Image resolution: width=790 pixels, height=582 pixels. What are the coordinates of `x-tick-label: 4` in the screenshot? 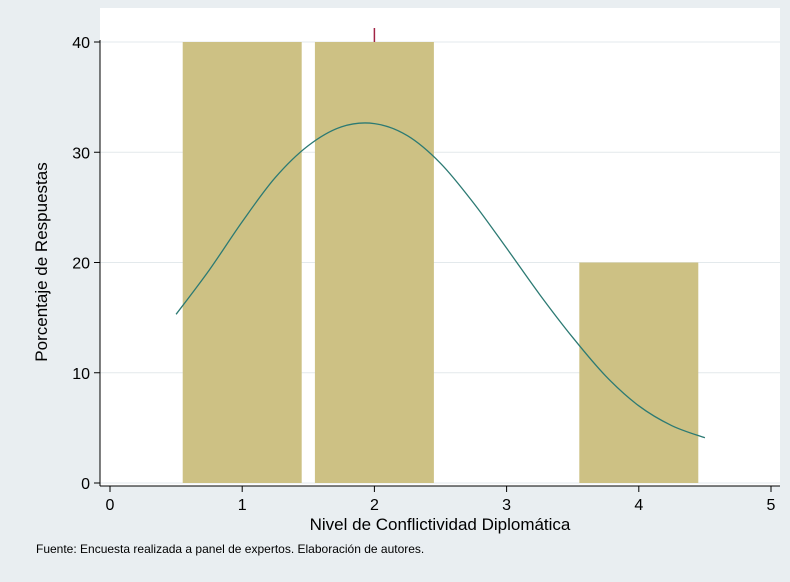 It's located at (638, 505).